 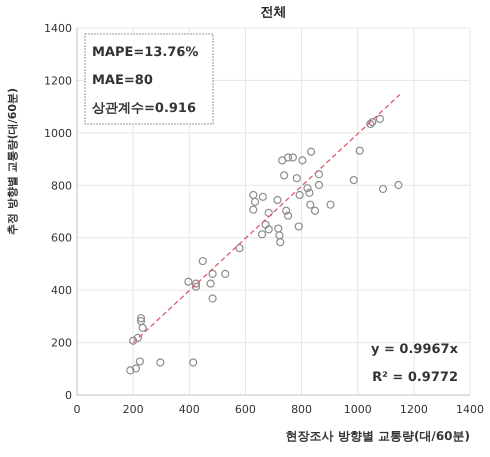 What do you see at coordinates (415, 377) in the screenshot?
I see `annotation: R² = 0.9772` at bounding box center [415, 377].